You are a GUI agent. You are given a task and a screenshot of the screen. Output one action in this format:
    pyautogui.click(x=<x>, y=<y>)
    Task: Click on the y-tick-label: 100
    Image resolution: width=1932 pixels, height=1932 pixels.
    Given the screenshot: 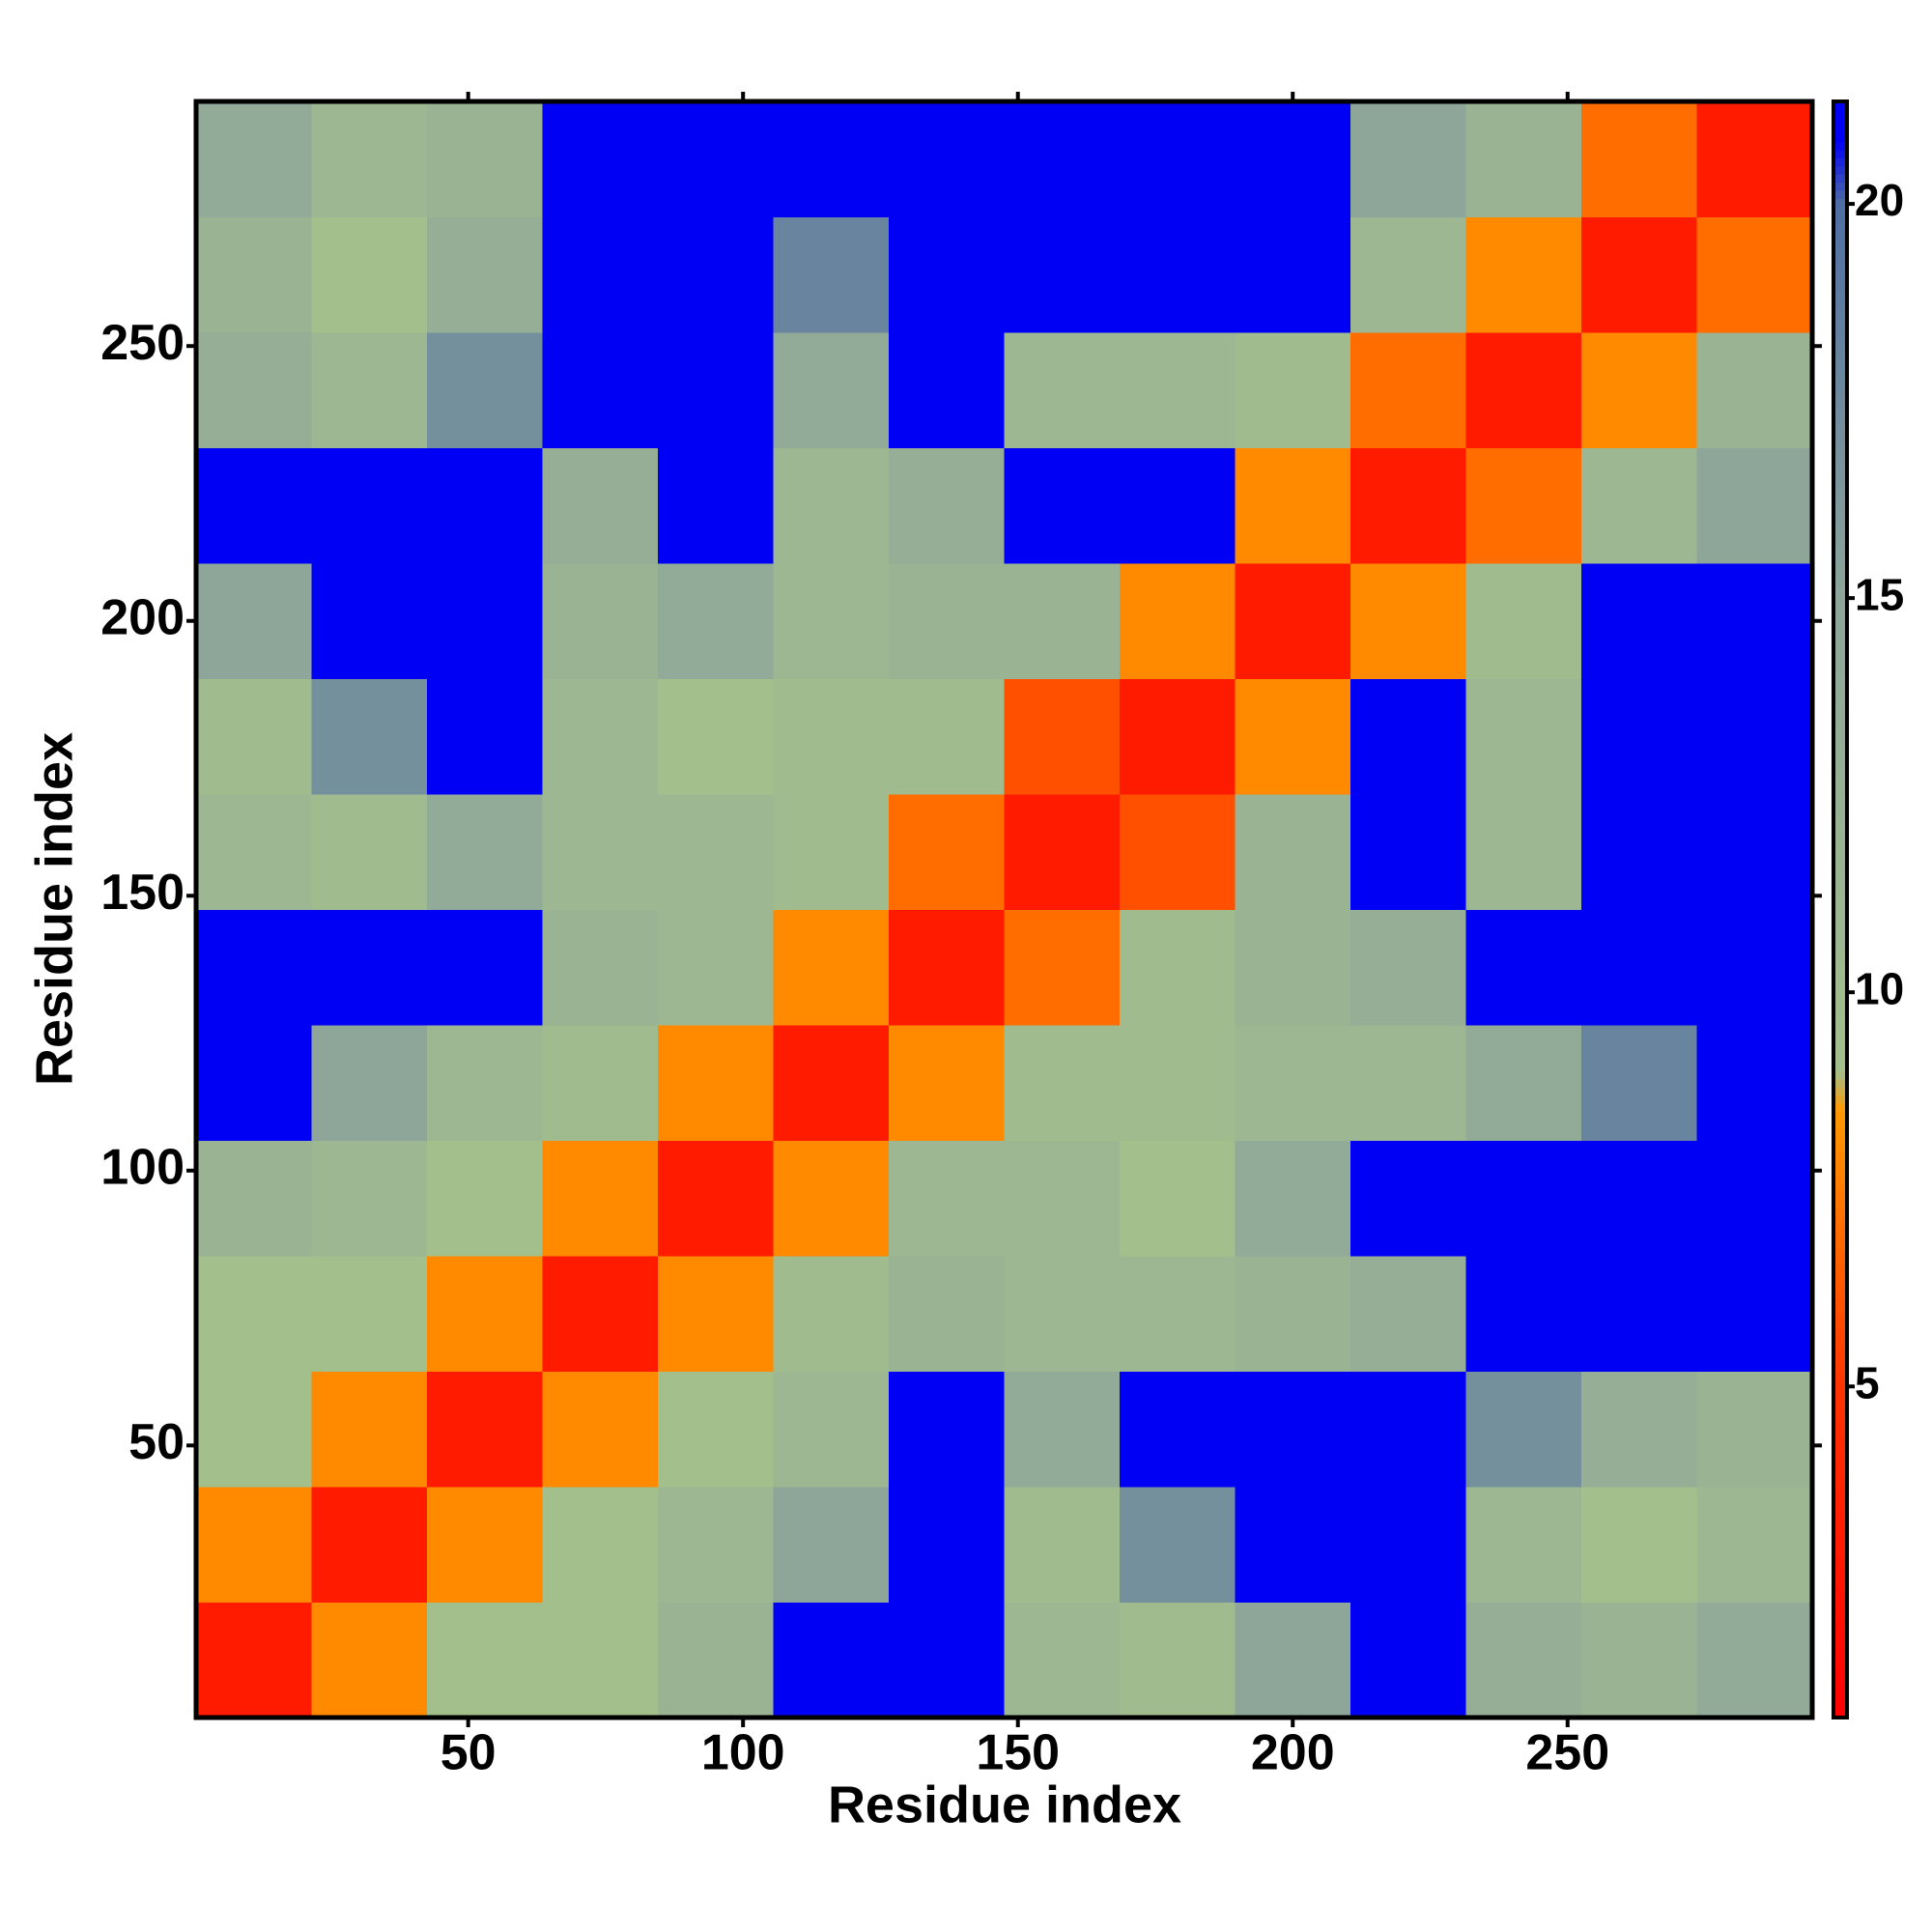 What is the action you would take?
    pyautogui.click(x=142, y=1168)
    